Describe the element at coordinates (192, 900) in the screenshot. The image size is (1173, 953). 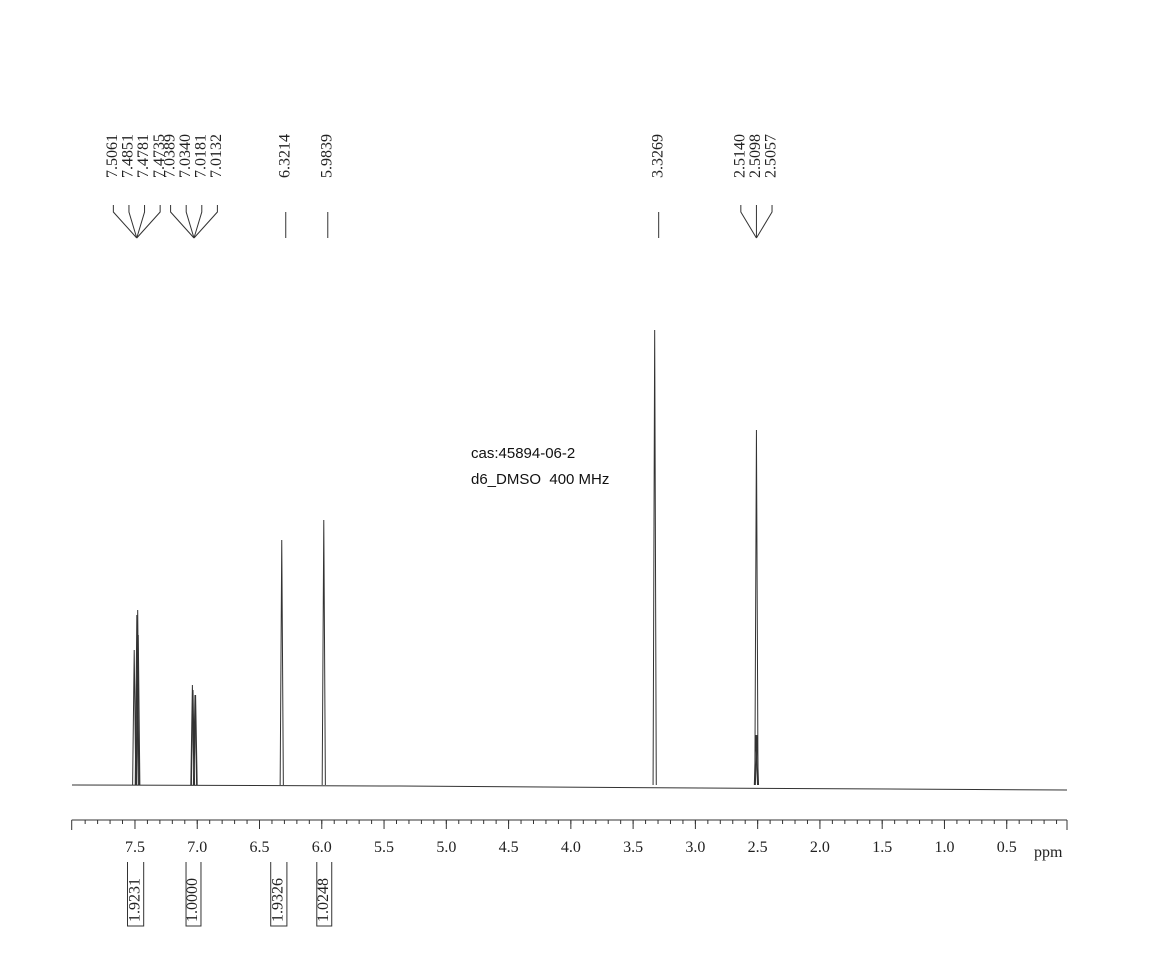
I see `integral-label: 1.0000` at that location.